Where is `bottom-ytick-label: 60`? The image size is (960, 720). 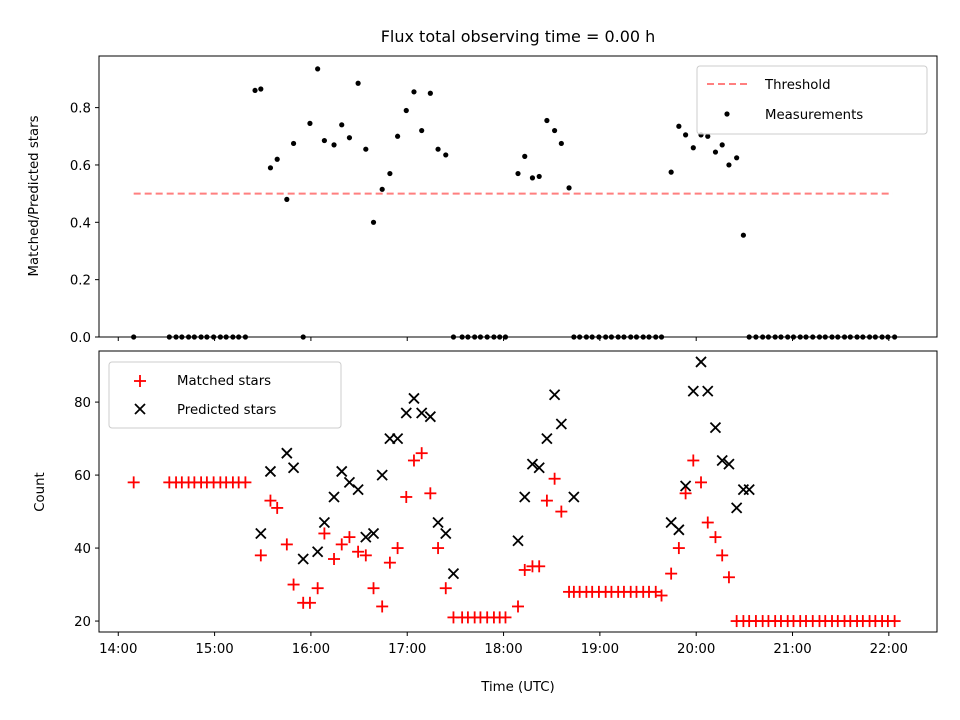
bottom-ytick-label: 60 is located at coordinates (82, 476).